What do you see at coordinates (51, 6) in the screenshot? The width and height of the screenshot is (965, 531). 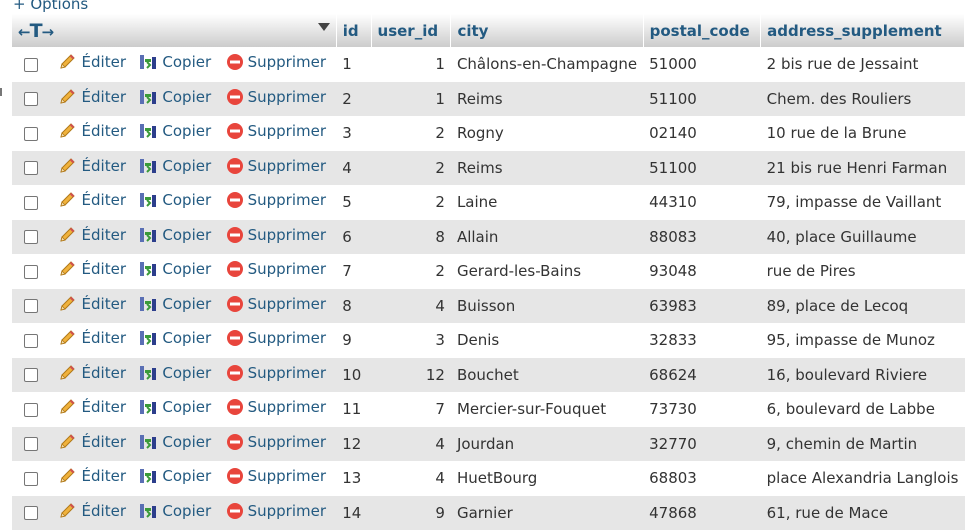 I see `options-link: + Options` at bounding box center [51, 6].